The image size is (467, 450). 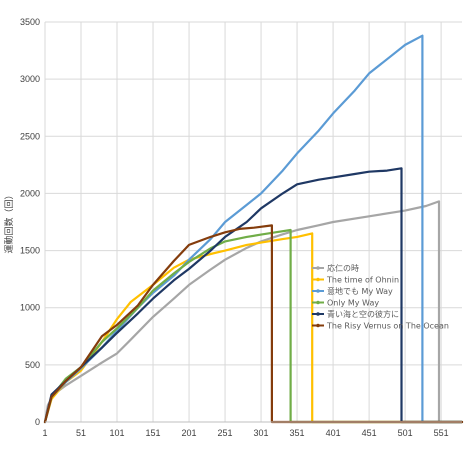 What do you see at coordinates (387, 326) in the screenshot?
I see `legend-label: The Risy Vernus on The Ocean` at bounding box center [387, 326].